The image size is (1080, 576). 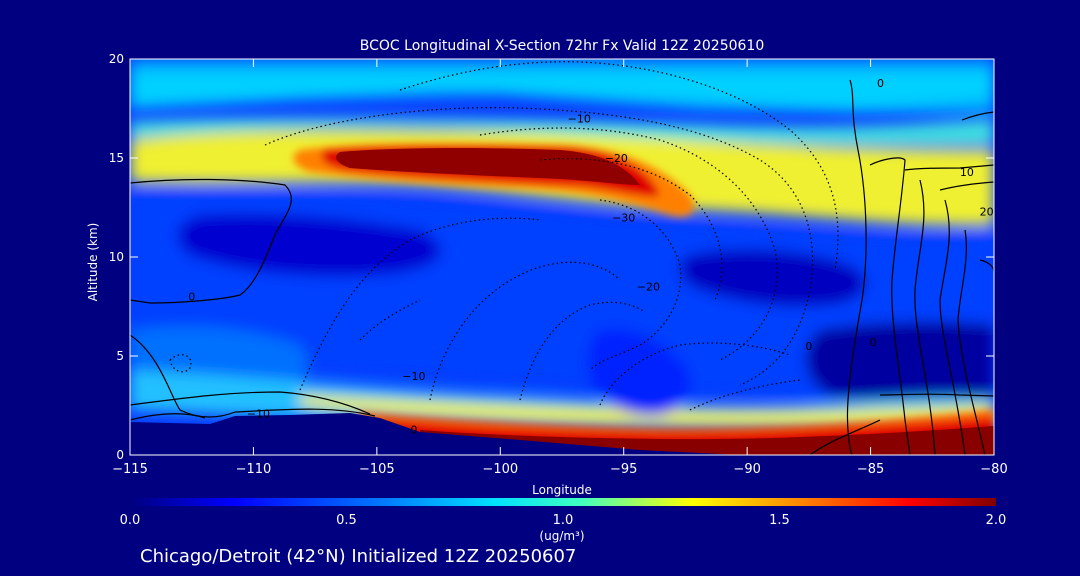 What do you see at coordinates (309, 245) in the screenshot?
I see `dark-blue-core-west` at bounding box center [309, 245].